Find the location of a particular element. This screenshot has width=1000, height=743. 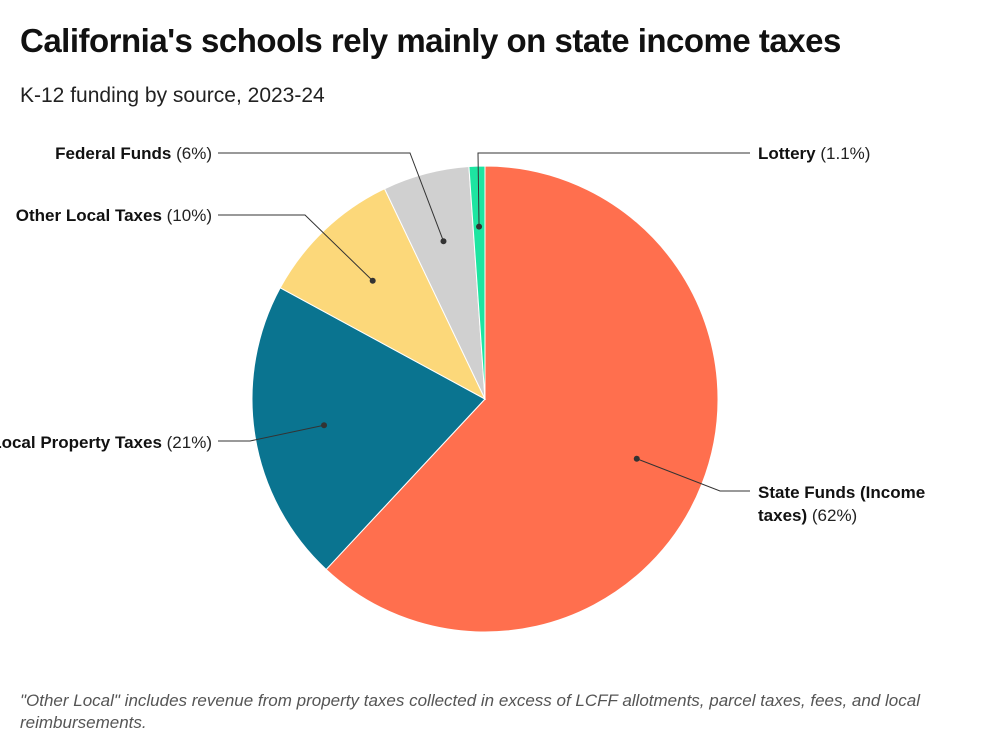

slice-label: Lottery (1.1%) is located at coordinates (858, 153).